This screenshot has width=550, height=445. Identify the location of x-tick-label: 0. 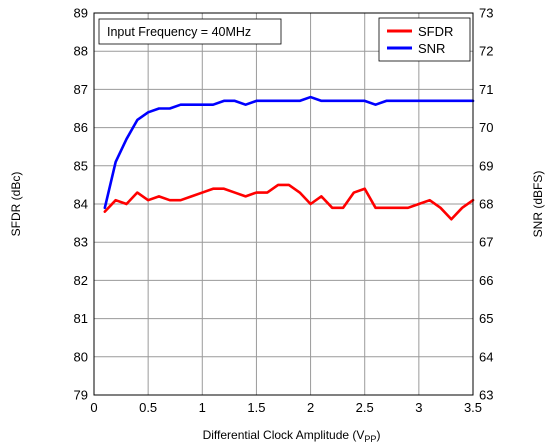
(93, 407).